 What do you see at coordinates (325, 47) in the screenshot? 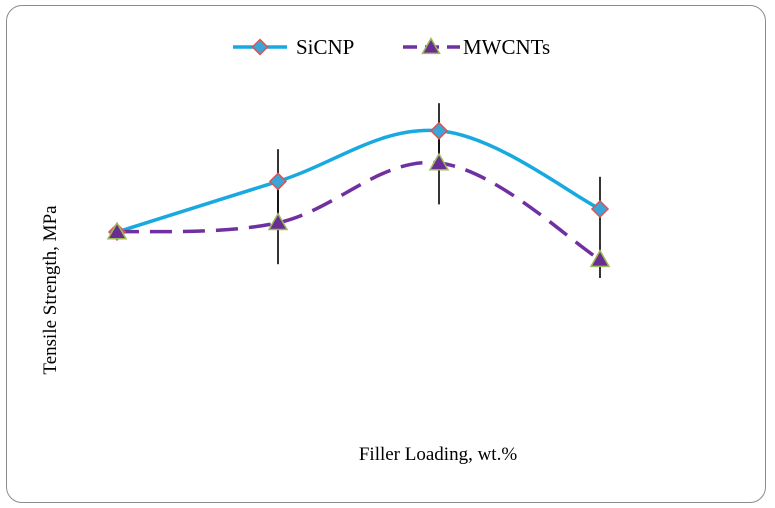
I see `legend-label-sicnp: SiCNP` at bounding box center [325, 47].